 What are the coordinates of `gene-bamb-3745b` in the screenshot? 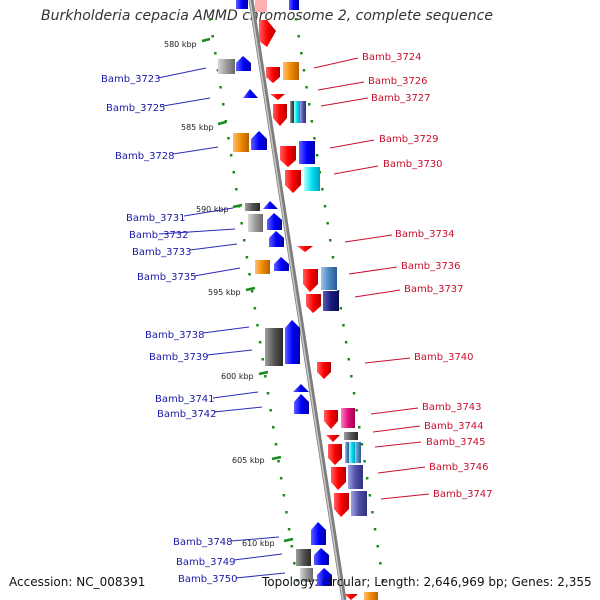 It's located at (347, 452).